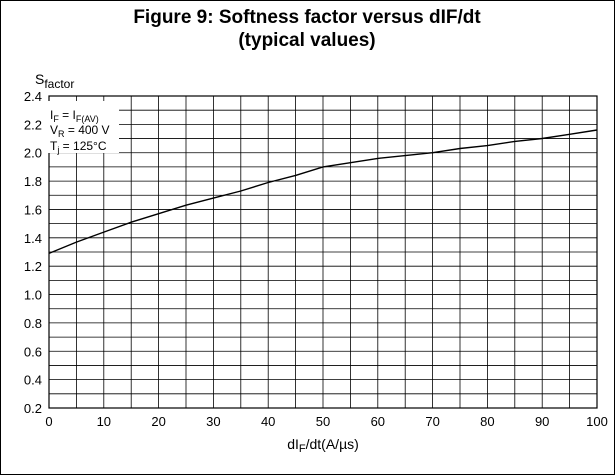 The width and height of the screenshot is (615, 475). Describe the element at coordinates (33, 238) in the screenshot. I see `y-tick-label: 1.4` at that location.